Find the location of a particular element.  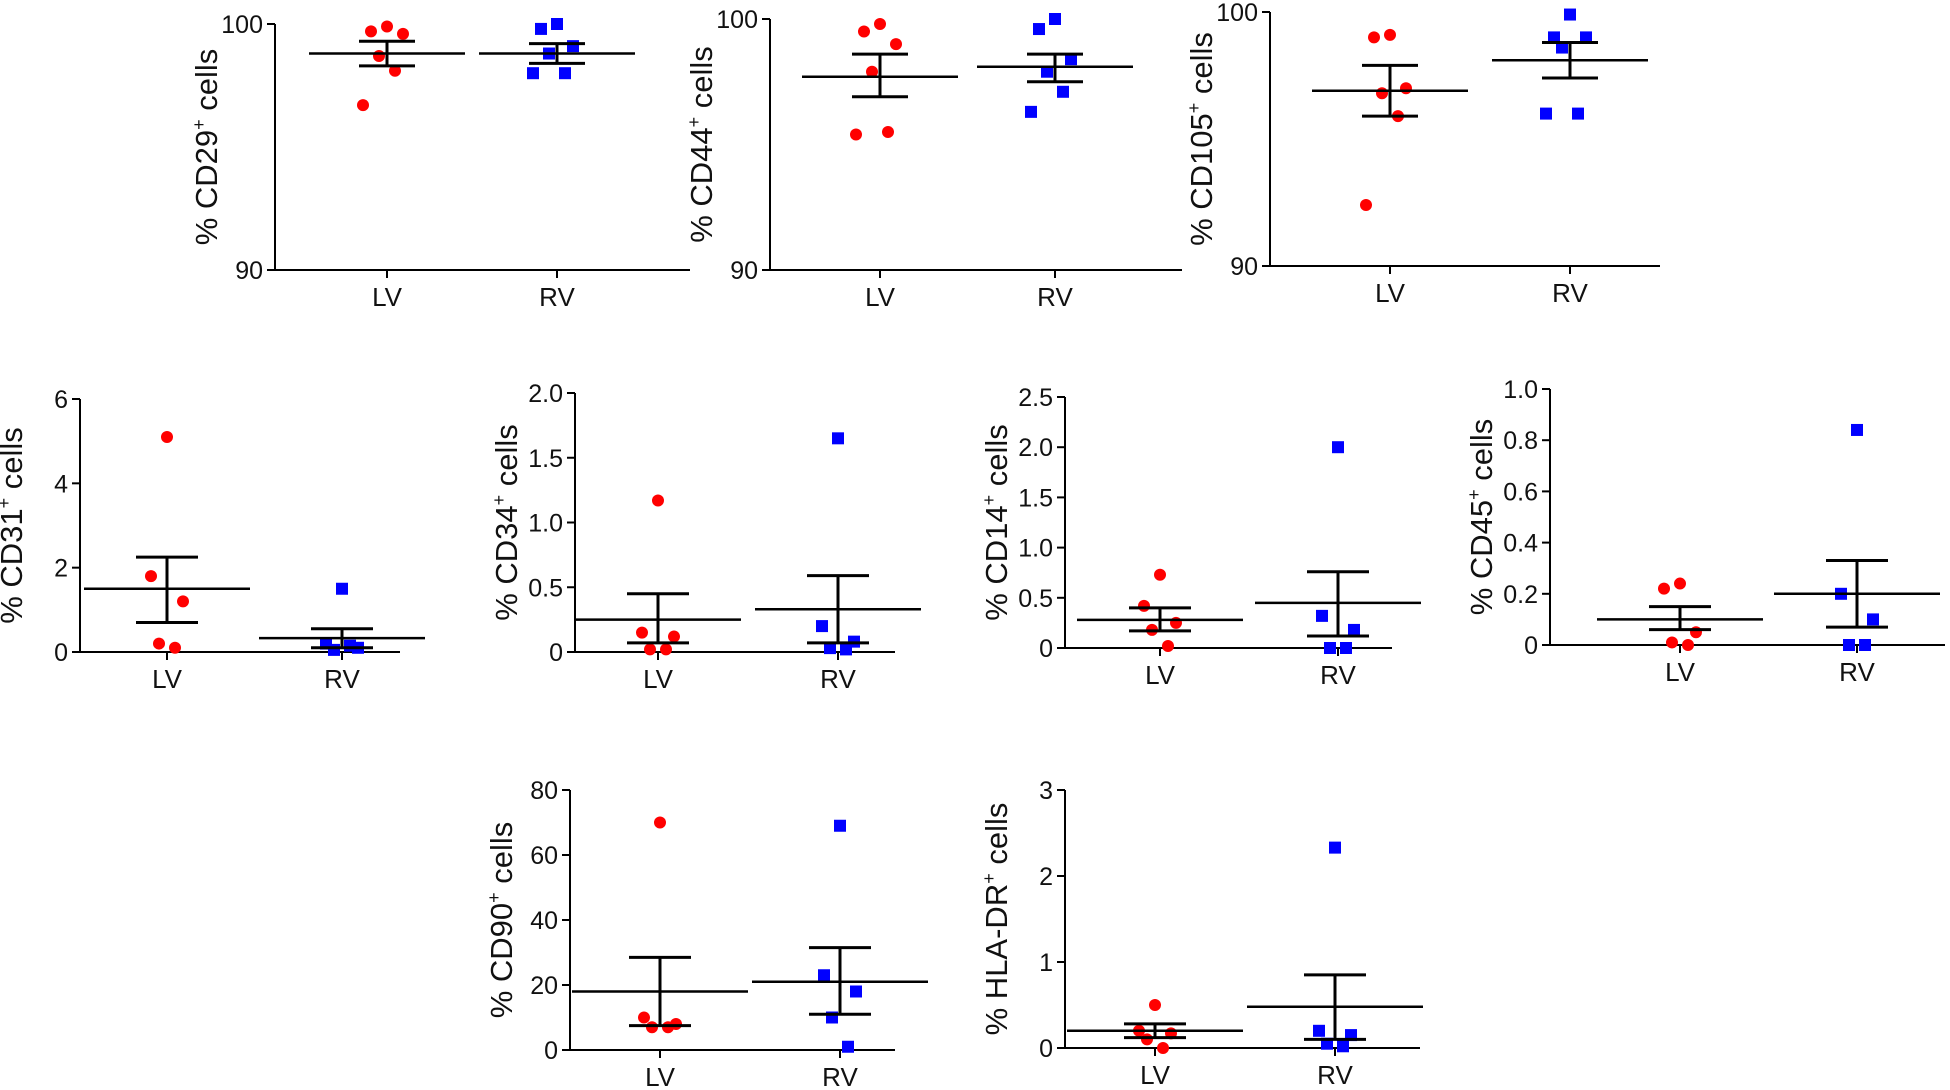

y-axis-label: % CD14+ cells is located at coordinates (996, 522).